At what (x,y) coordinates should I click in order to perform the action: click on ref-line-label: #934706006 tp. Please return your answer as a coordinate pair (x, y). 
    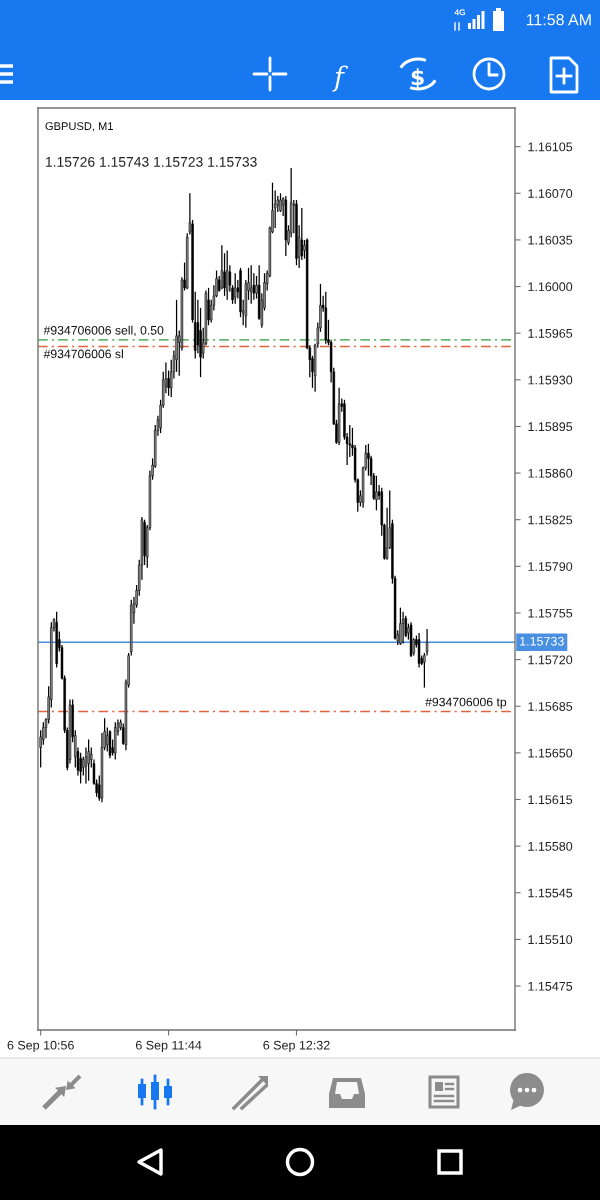
    Looking at the image, I should click on (466, 703).